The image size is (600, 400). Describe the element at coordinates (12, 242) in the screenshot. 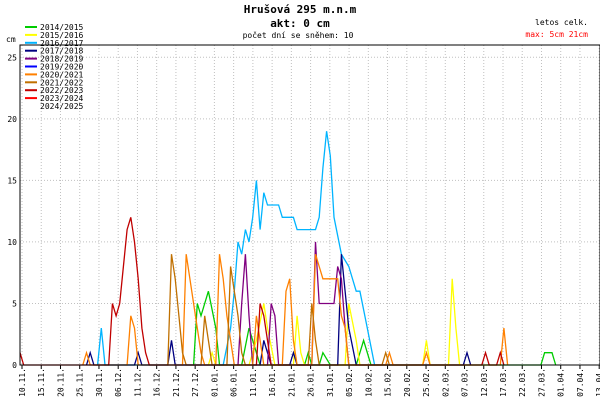

I see `y-tick-label: 10` at that location.